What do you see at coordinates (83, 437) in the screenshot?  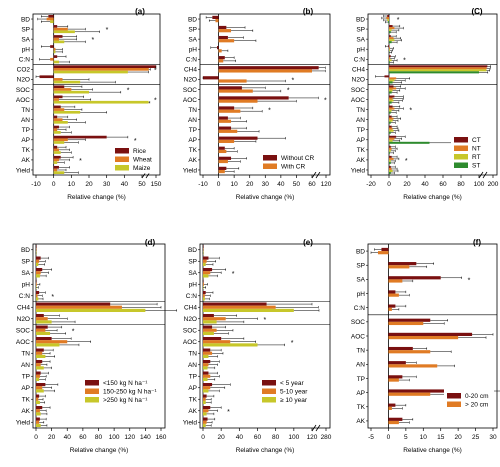 I see `x-tick-label: 60` at bounding box center [83, 437].